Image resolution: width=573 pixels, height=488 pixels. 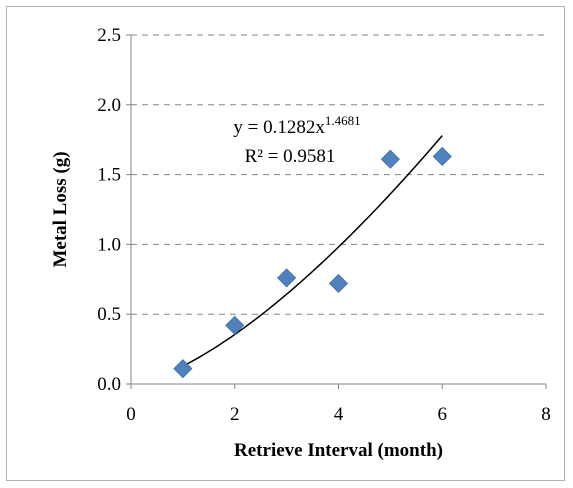 I want to click on y-tick-label: 2.0, so click(x=109, y=105).